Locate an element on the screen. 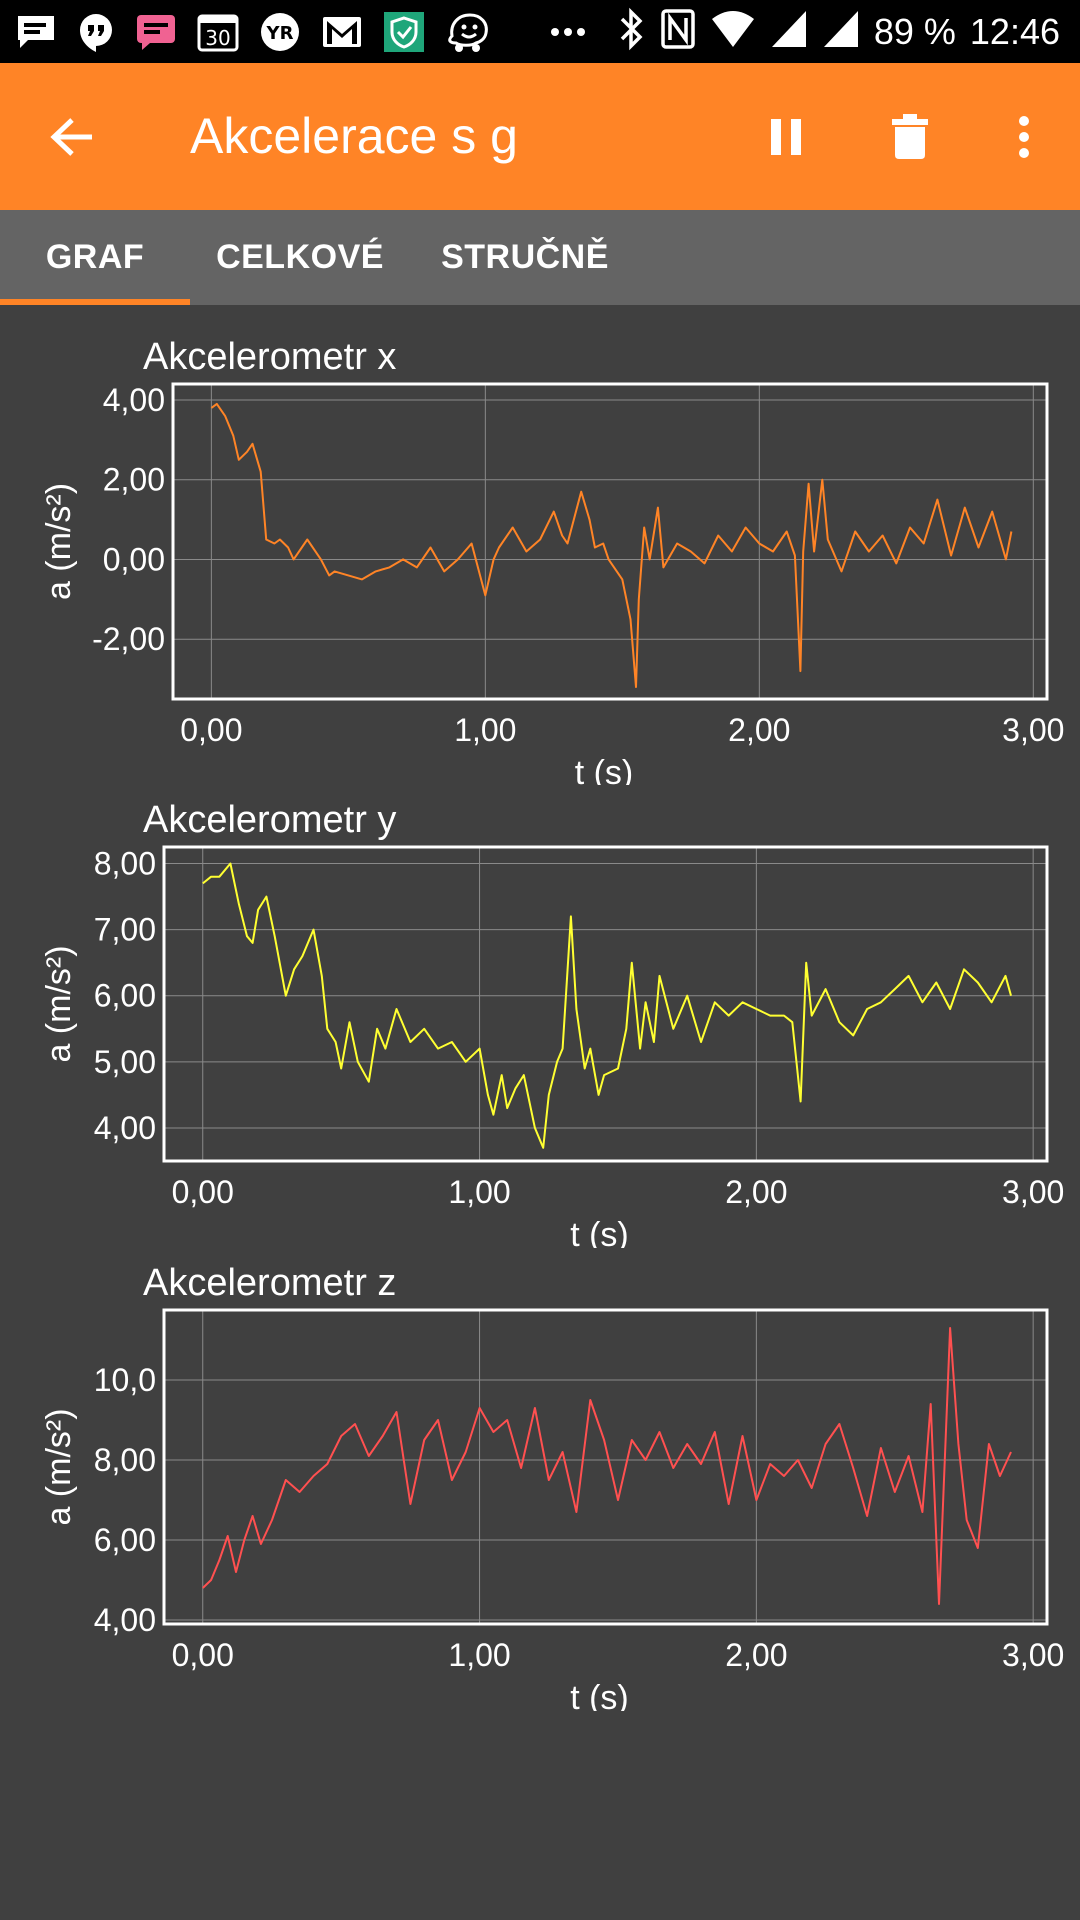 The height and width of the screenshot is (1920, 1080). calendar-icon: 30 is located at coordinates (218, 32).